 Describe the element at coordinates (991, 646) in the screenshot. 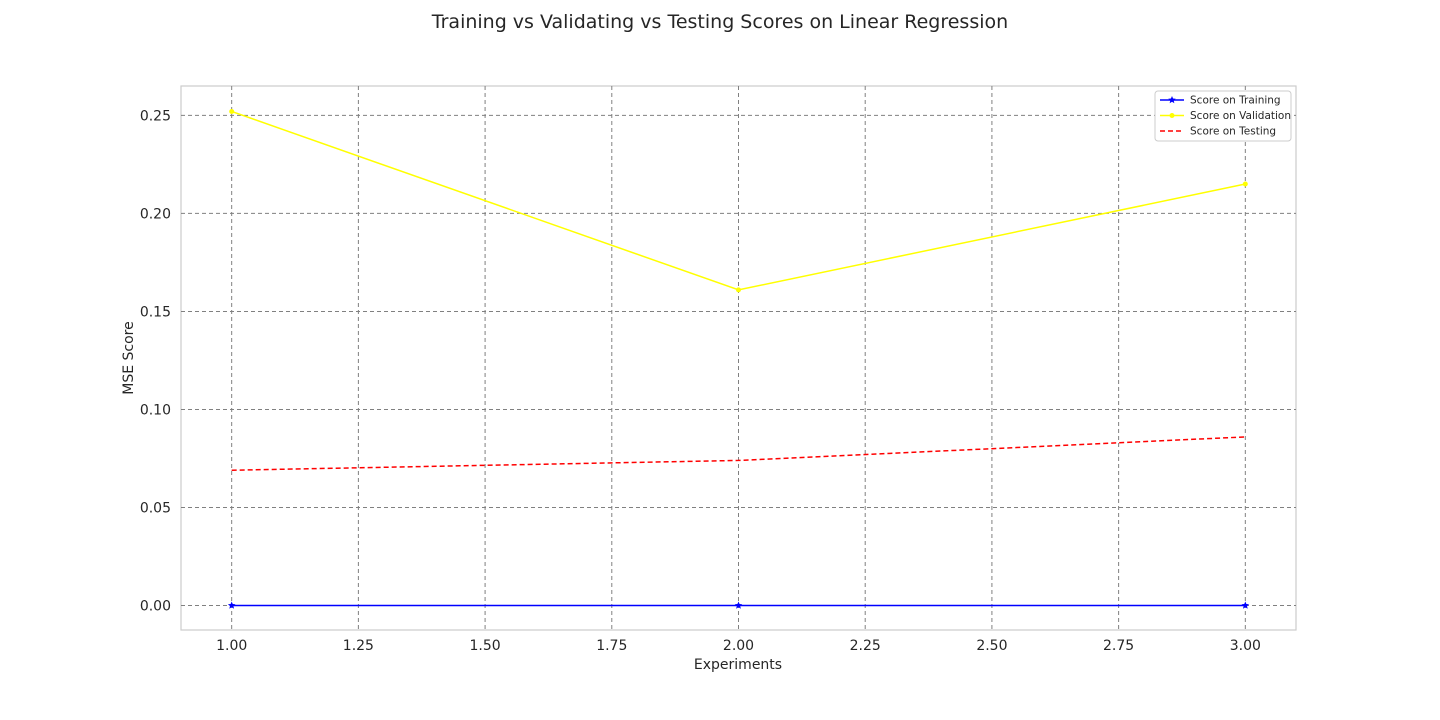

I see `x-tick-label: 2.50` at that location.